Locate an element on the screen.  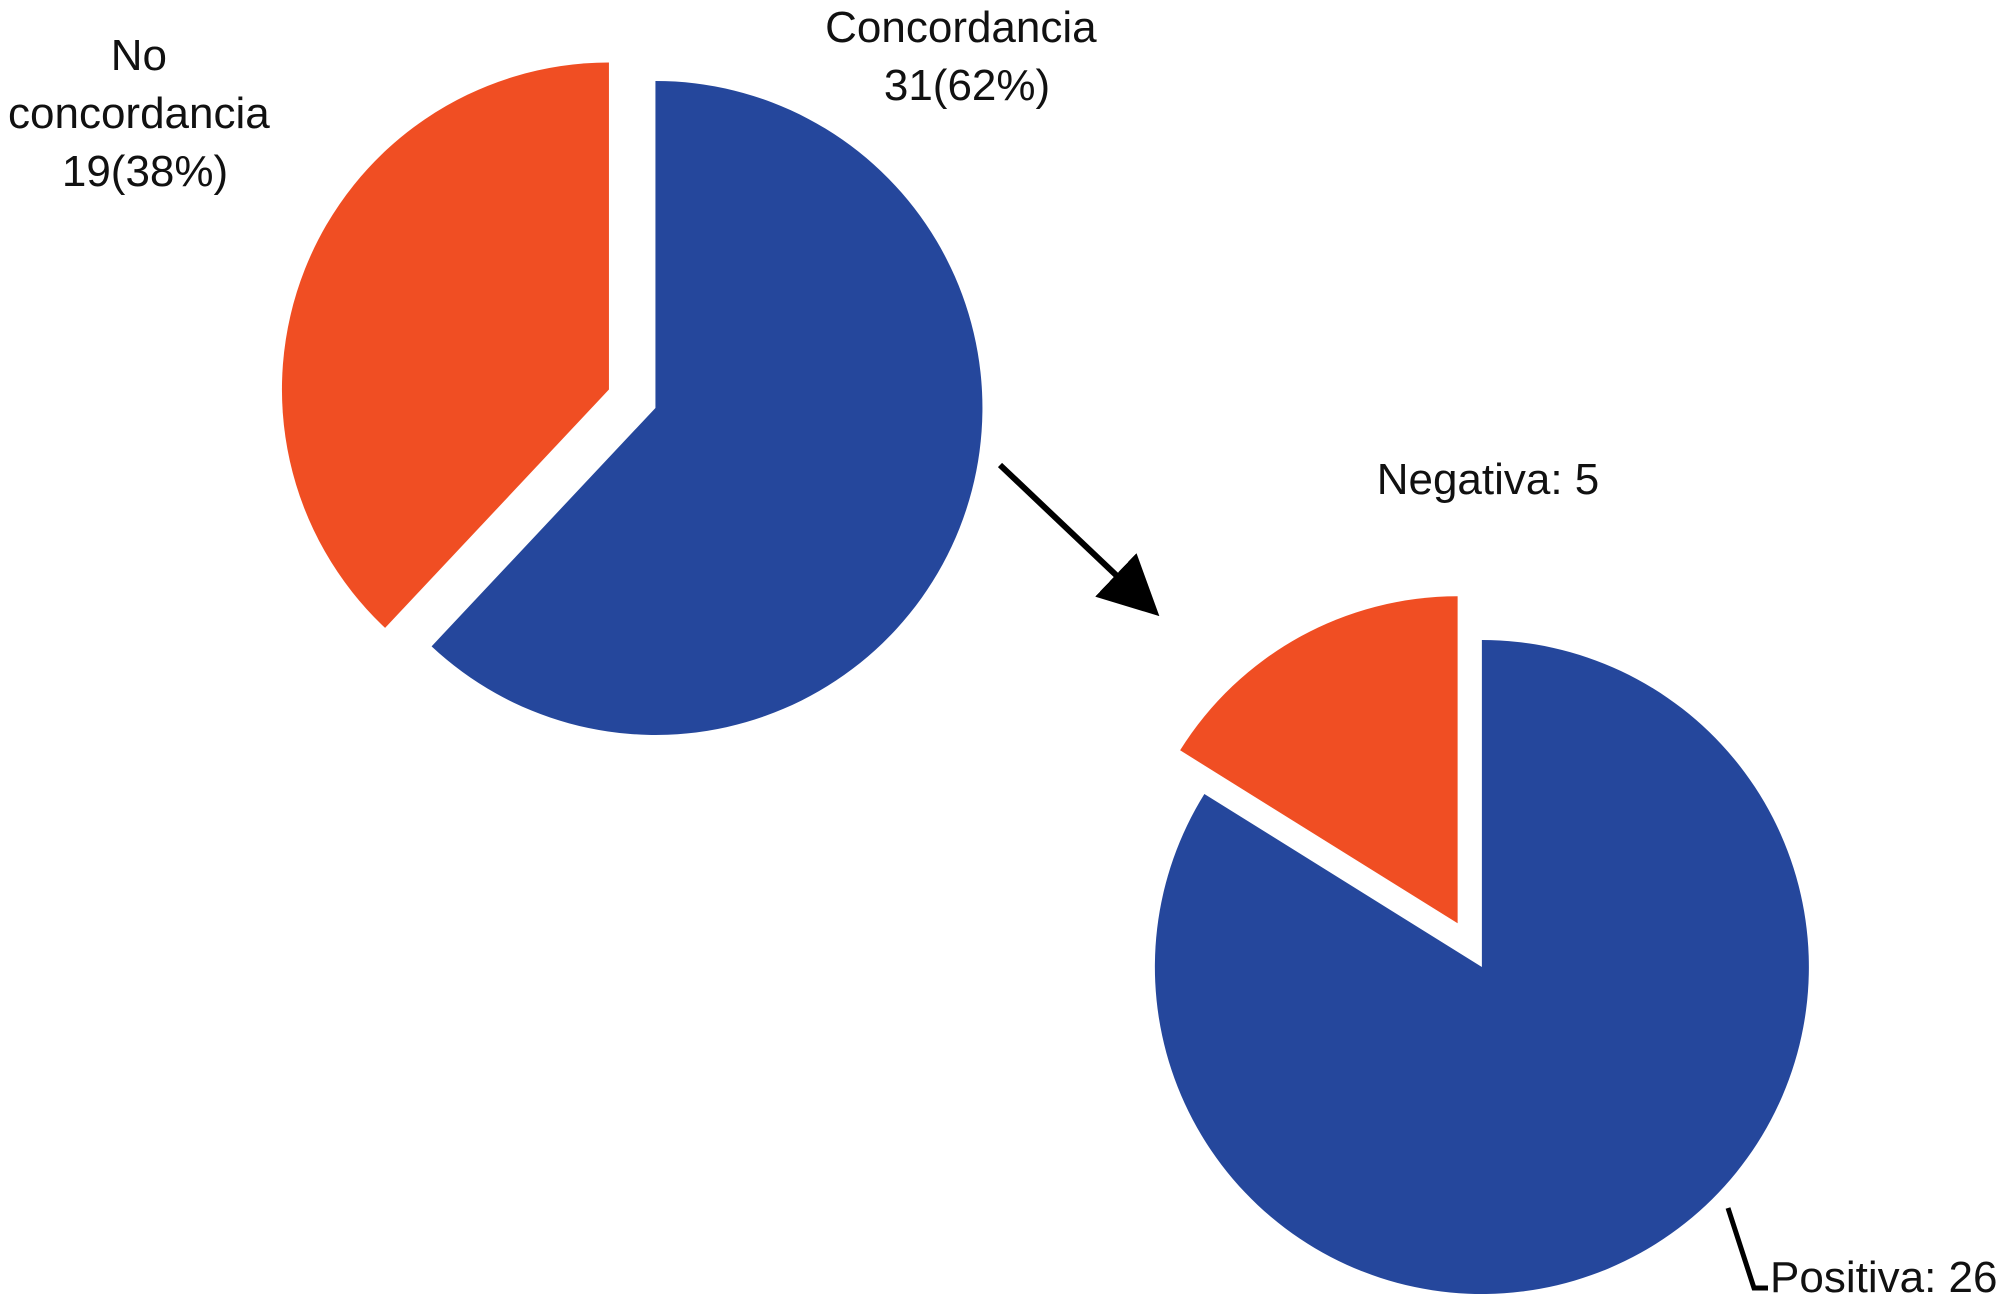
slice-label-positiva: Positiva: 26 is located at coordinates (1883, 1277).